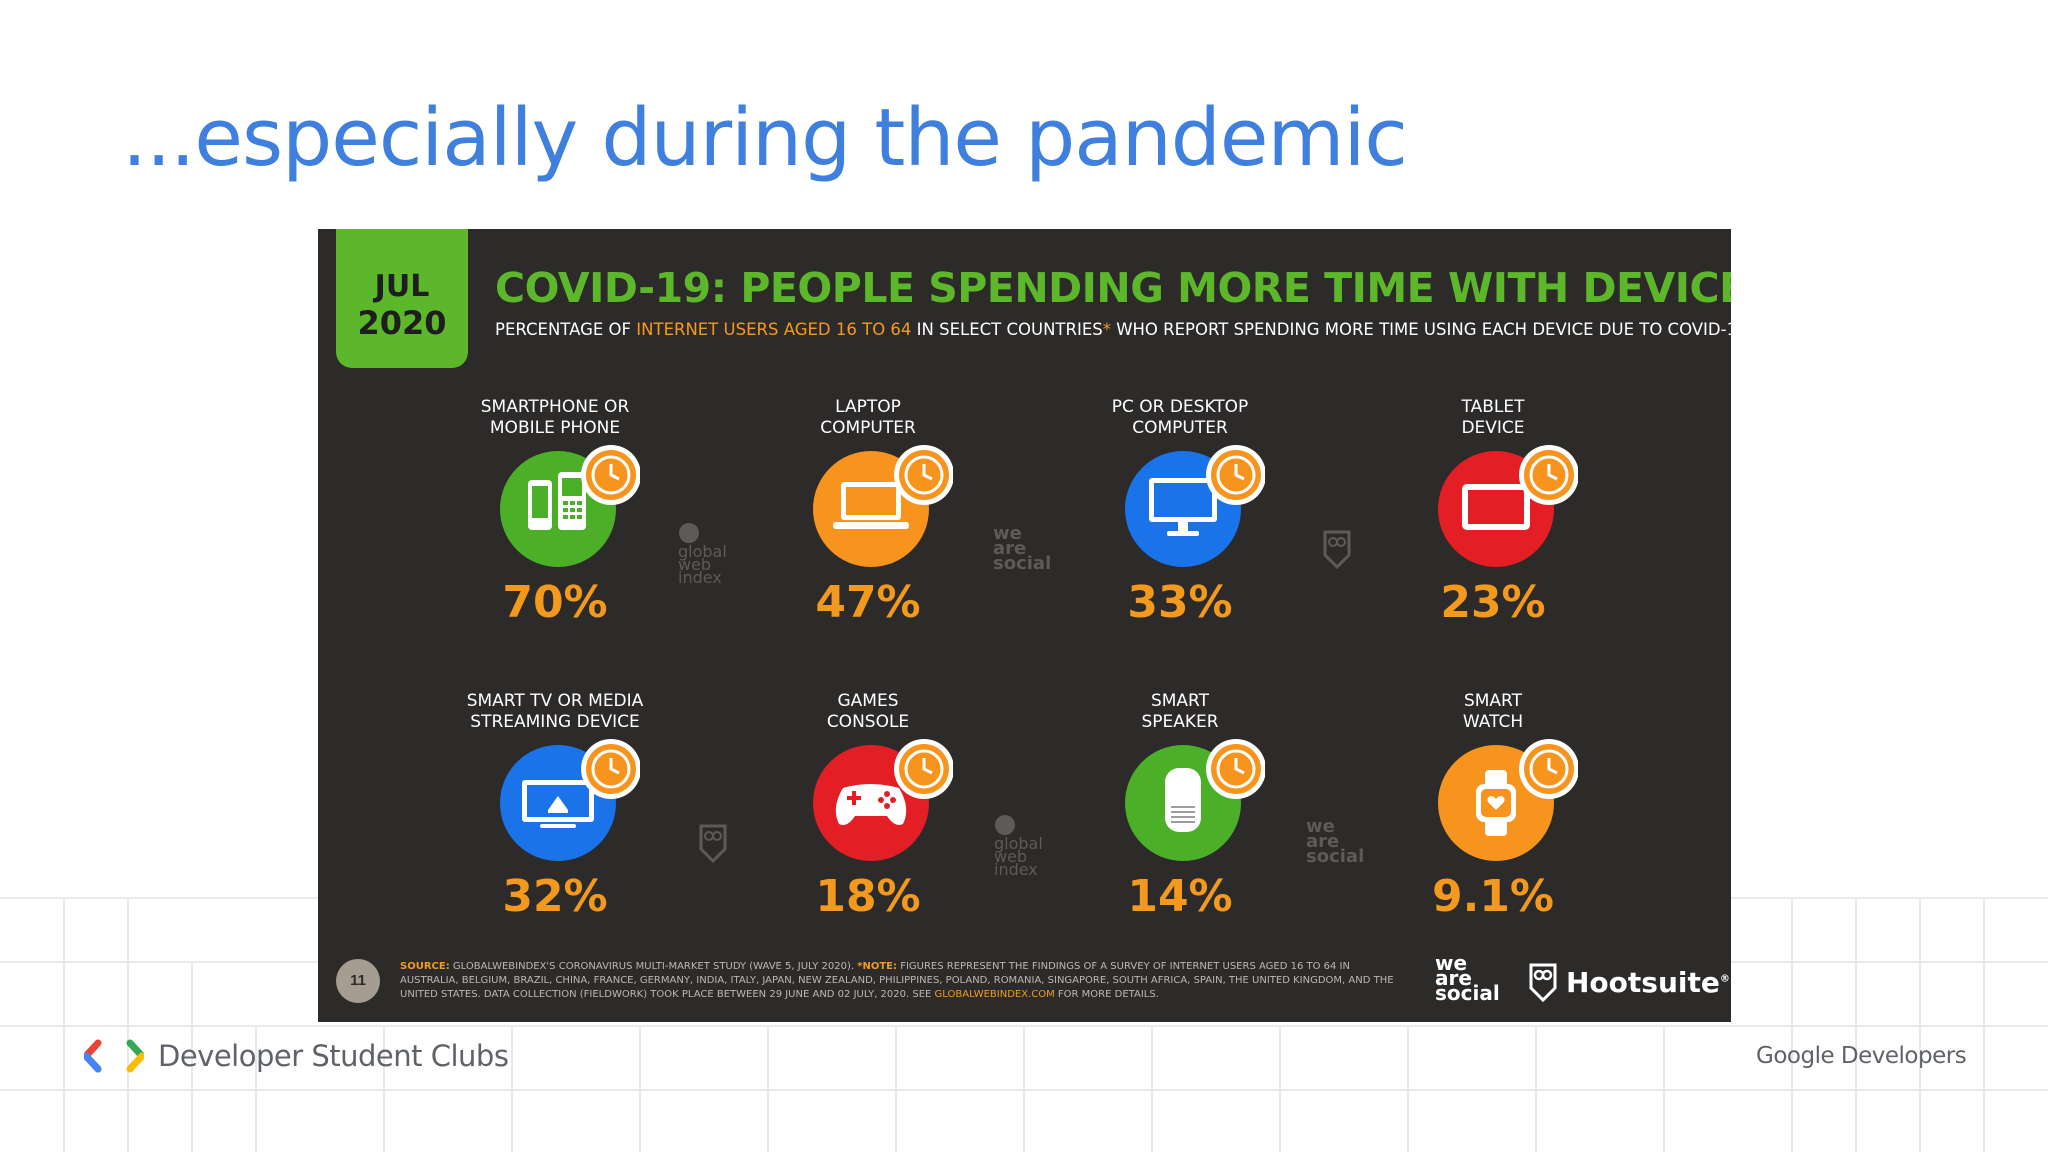 Image resolution: width=2048 pixels, height=1152 pixels. I want to click on laptop-icon, so click(883, 506).